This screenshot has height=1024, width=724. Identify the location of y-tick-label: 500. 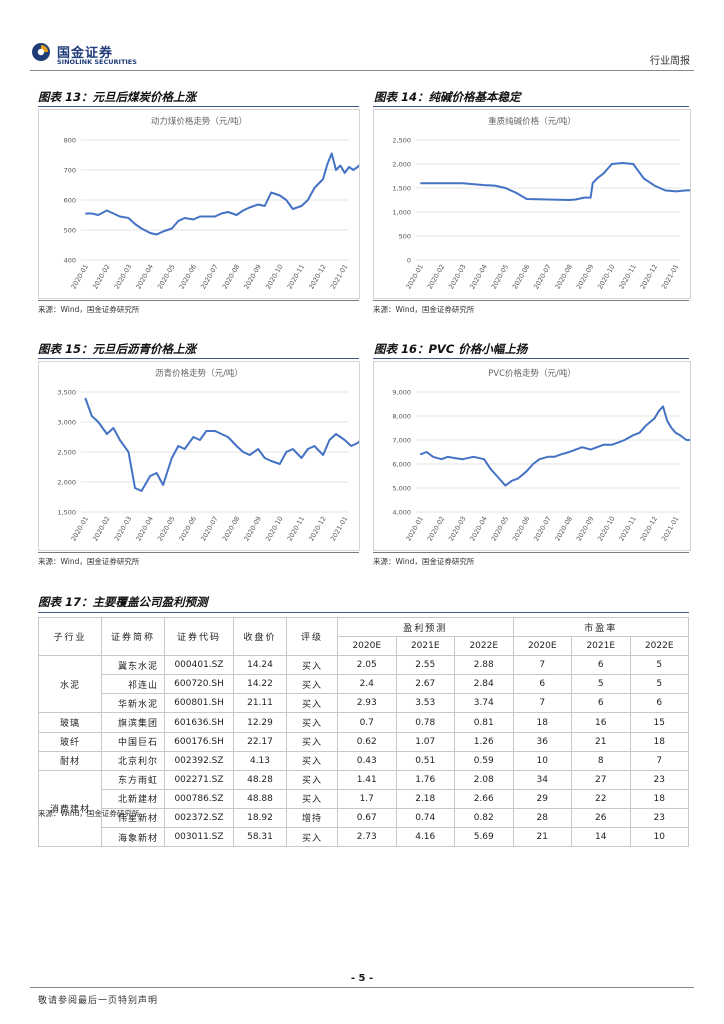
(70, 231).